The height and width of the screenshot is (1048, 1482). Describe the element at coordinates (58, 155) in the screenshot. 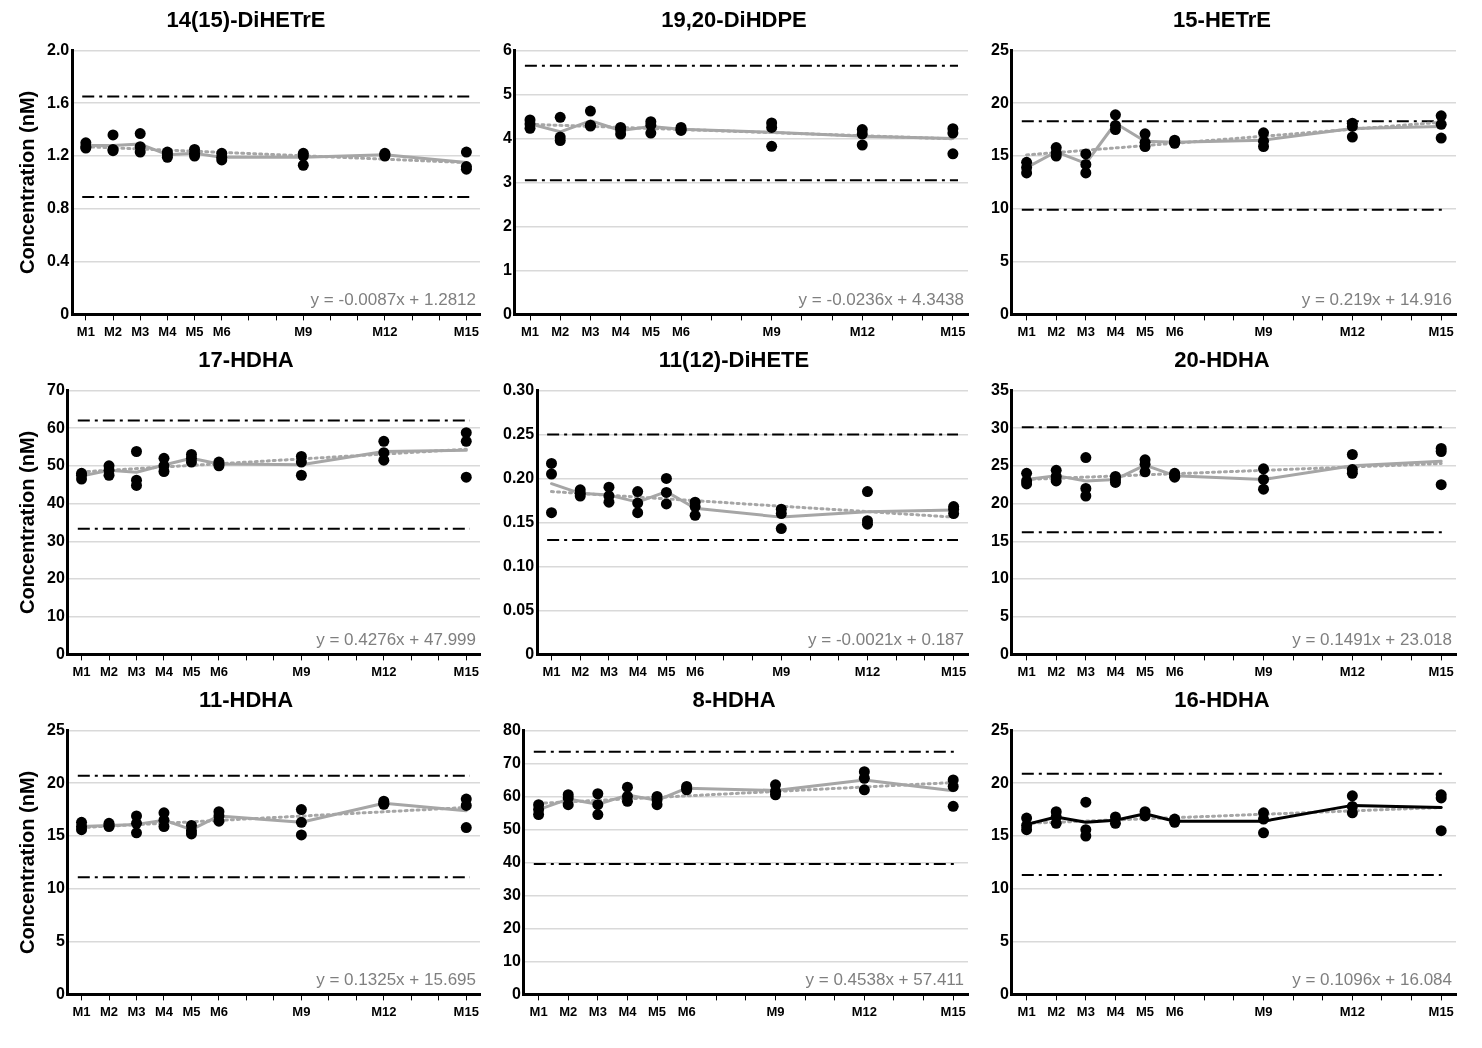

I see `y-tick-label: 1.2` at that location.